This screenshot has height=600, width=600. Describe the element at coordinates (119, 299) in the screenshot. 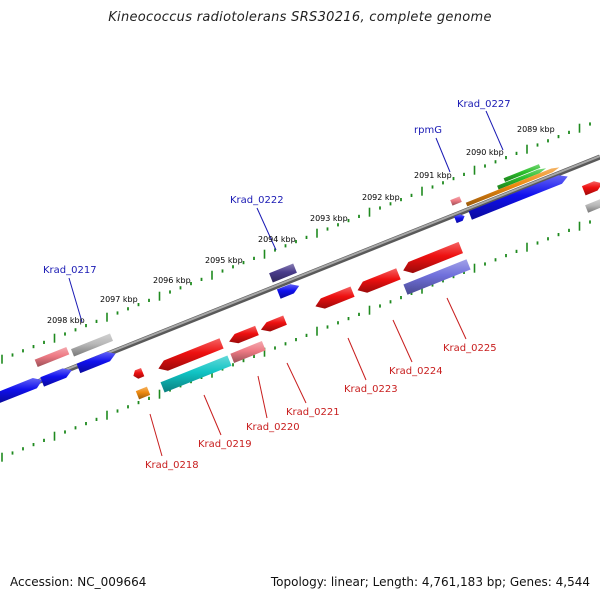

I see `kbp-label-2097: 2097 kbp` at that location.